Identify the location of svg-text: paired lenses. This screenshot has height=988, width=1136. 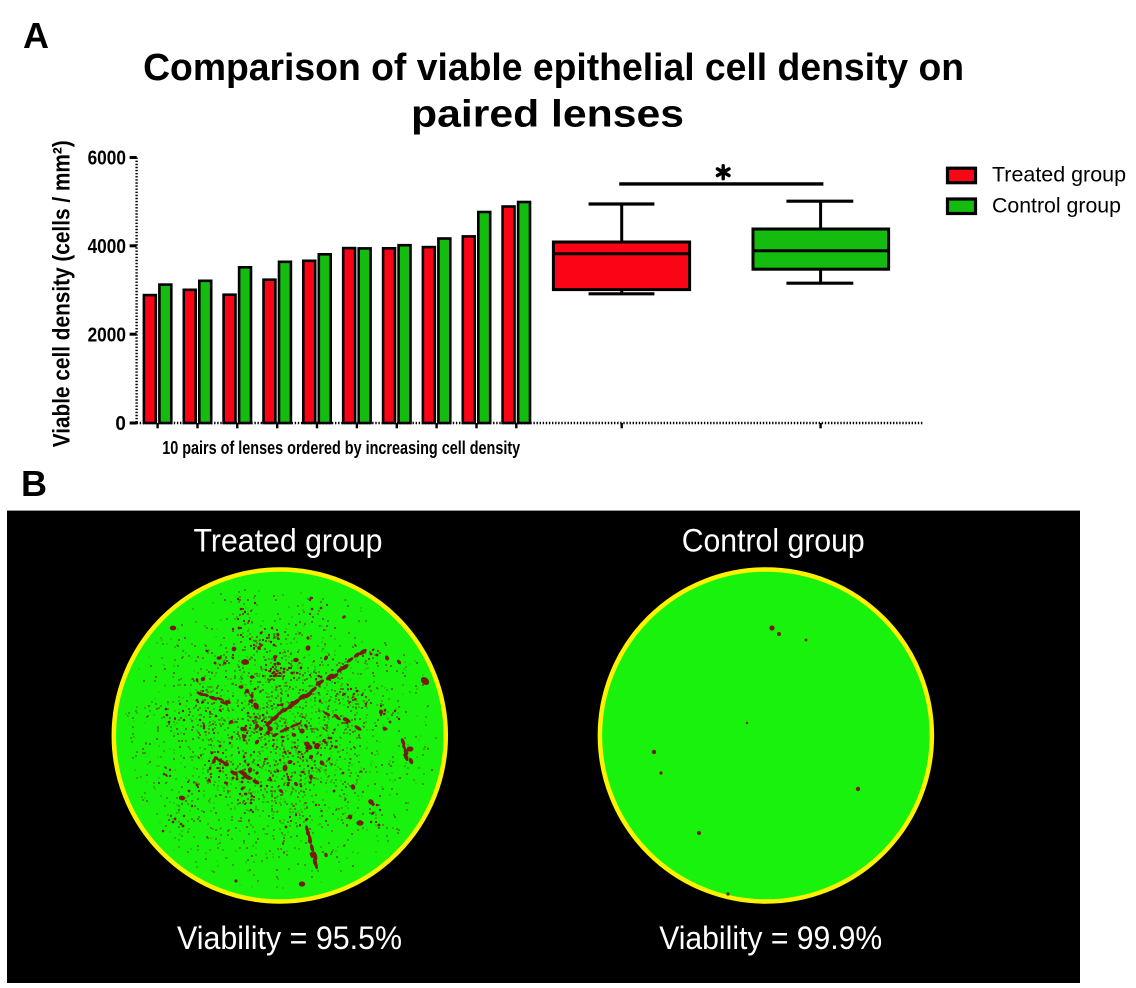
(547, 115).